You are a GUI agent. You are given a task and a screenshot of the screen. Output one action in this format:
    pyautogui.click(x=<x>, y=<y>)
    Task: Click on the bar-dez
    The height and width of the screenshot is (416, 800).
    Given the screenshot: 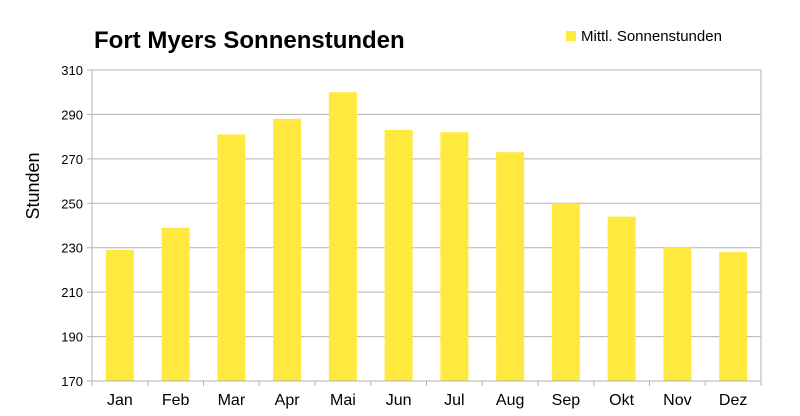 What is the action you would take?
    pyautogui.click(x=733, y=316)
    